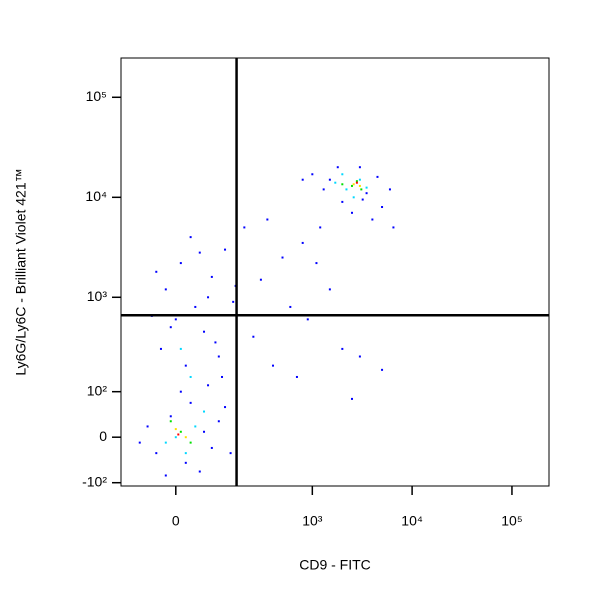 The image size is (600, 600). What do you see at coordinates (412, 521) in the screenshot?
I see `x-tick-label: 10⁴` at bounding box center [412, 521].